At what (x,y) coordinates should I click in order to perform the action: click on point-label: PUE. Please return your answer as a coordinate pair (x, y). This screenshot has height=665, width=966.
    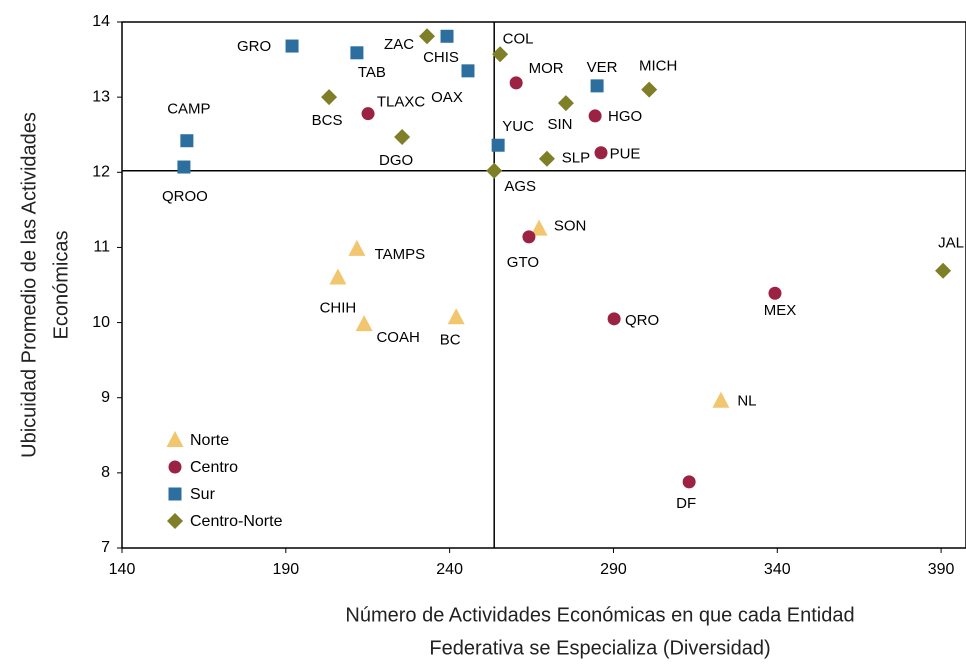
    Looking at the image, I should click on (625, 154).